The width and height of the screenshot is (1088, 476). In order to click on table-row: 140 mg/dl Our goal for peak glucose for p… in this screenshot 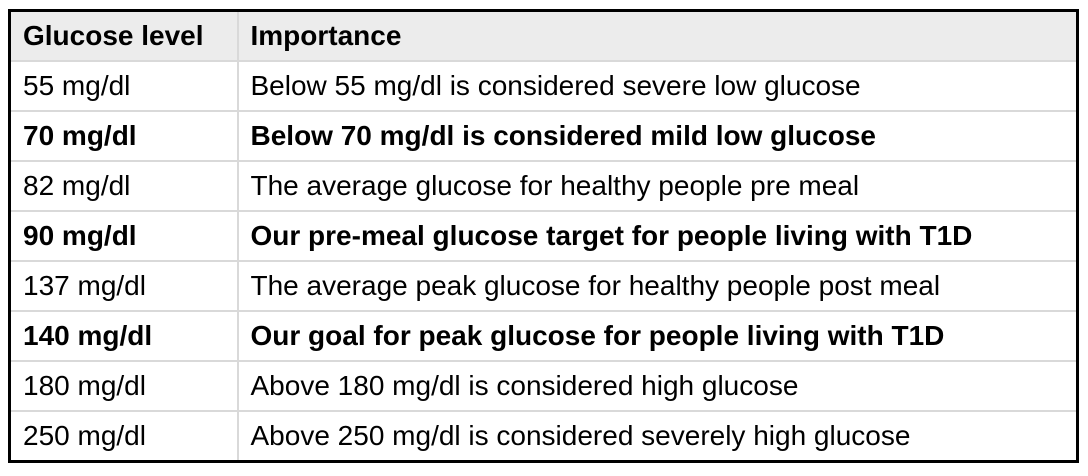, I will do `click(543, 336)`.